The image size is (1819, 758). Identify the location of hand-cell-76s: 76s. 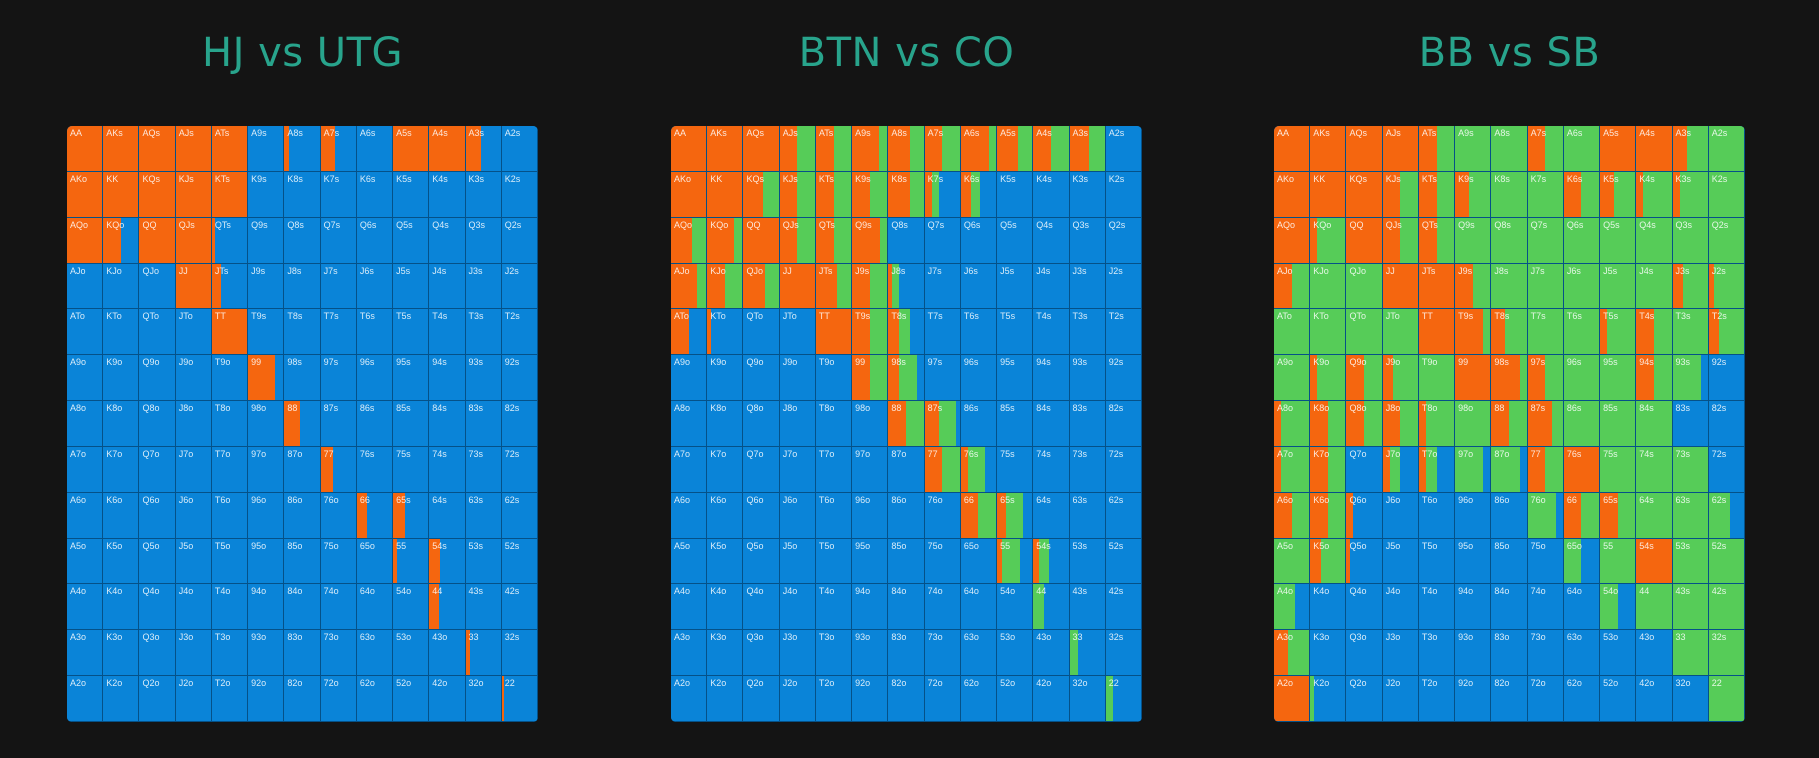
(979, 469).